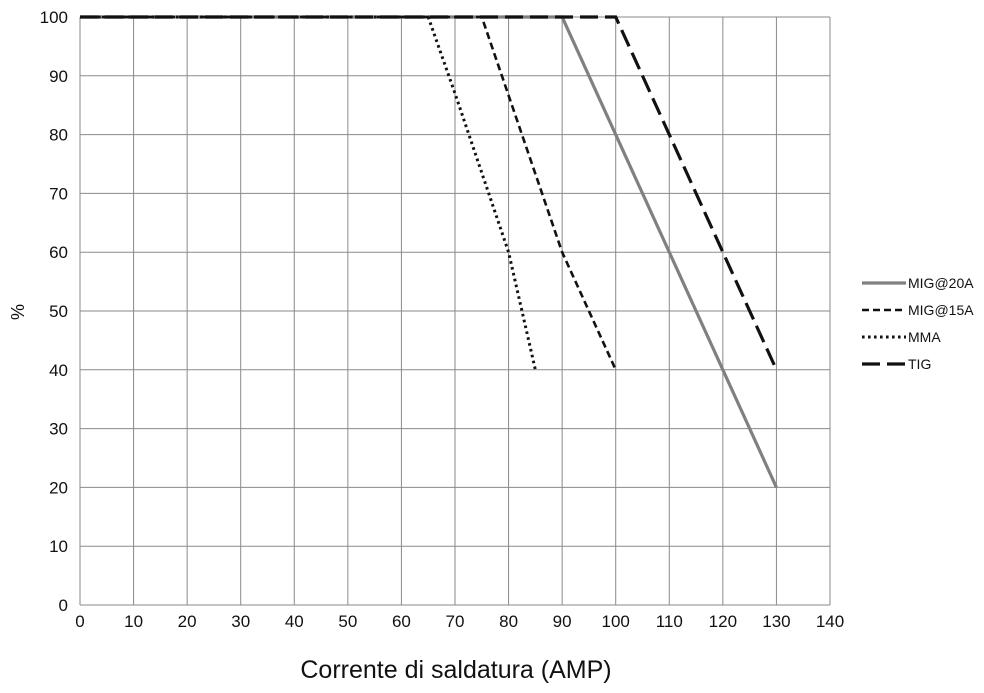 Image resolution: width=984 pixels, height=693 pixels. Describe the element at coordinates (294, 621) in the screenshot. I see `x-tick-label: 40` at that location.